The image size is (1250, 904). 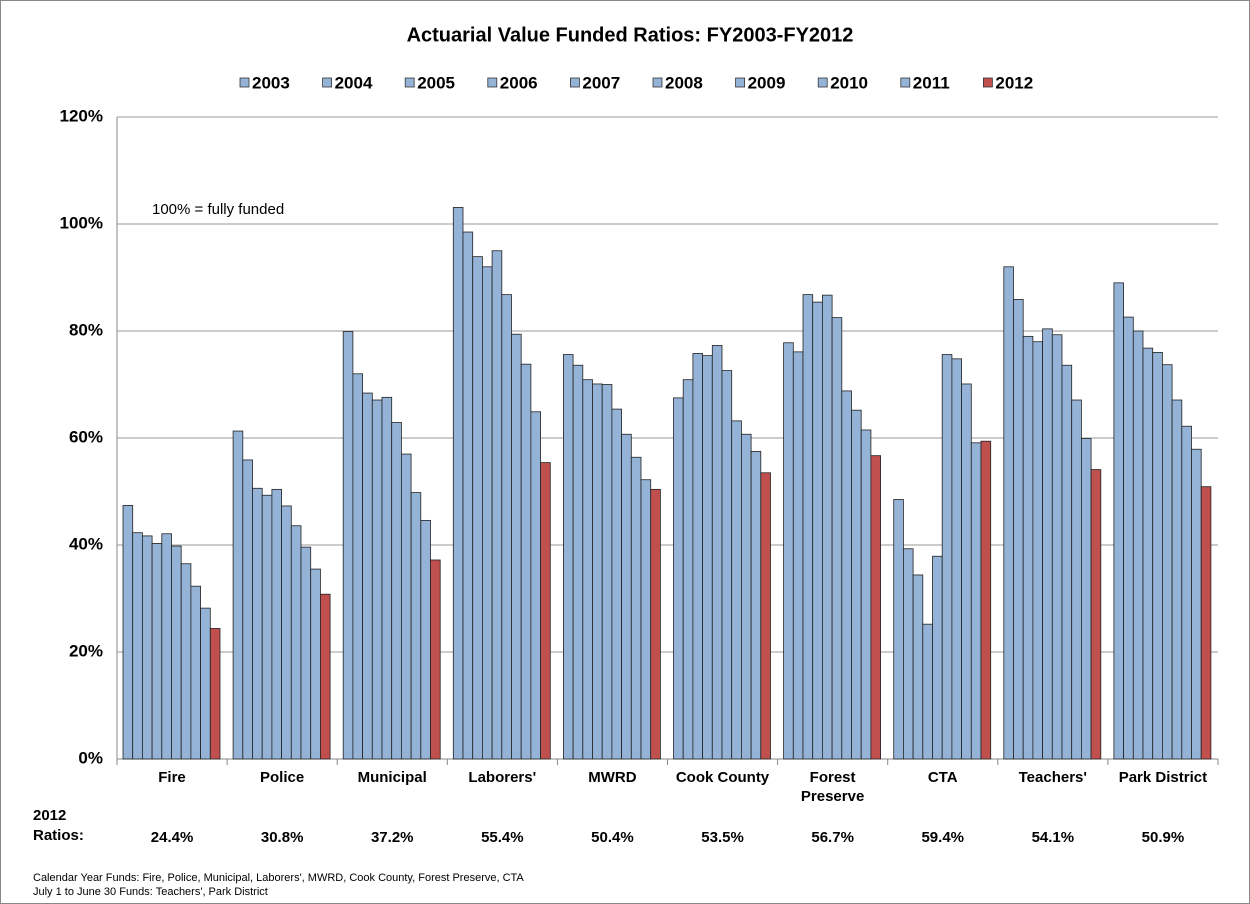 What do you see at coordinates (86, 543) in the screenshot?
I see `y-tick-label: 40%` at bounding box center [86, 543].